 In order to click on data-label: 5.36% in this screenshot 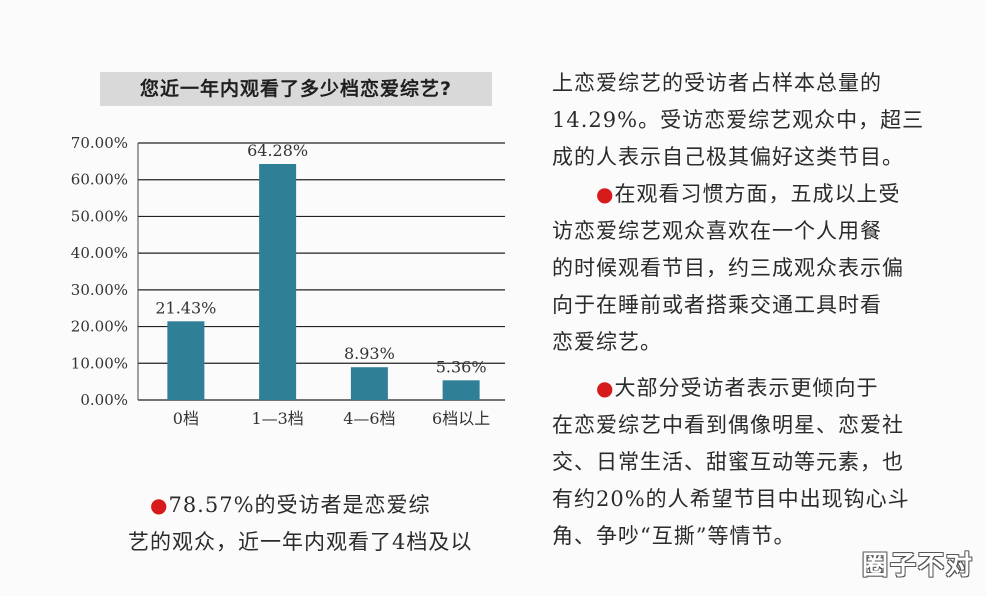, I will do `click(461, 366)`.